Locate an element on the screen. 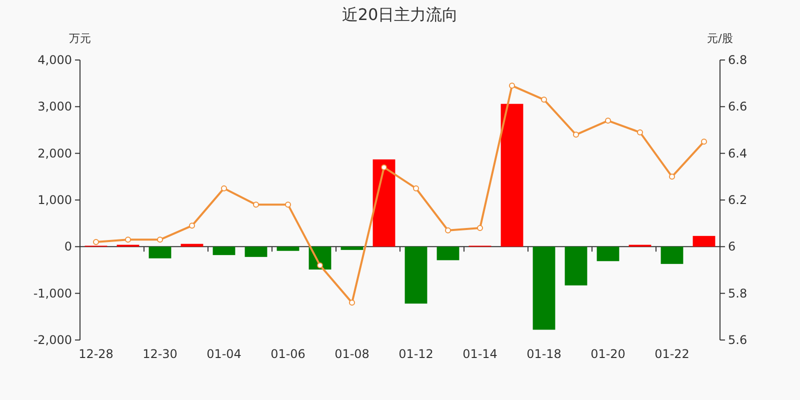 The image size is (800, 400). x-tick-label: 01-14 is located at coordinates (480, 354).